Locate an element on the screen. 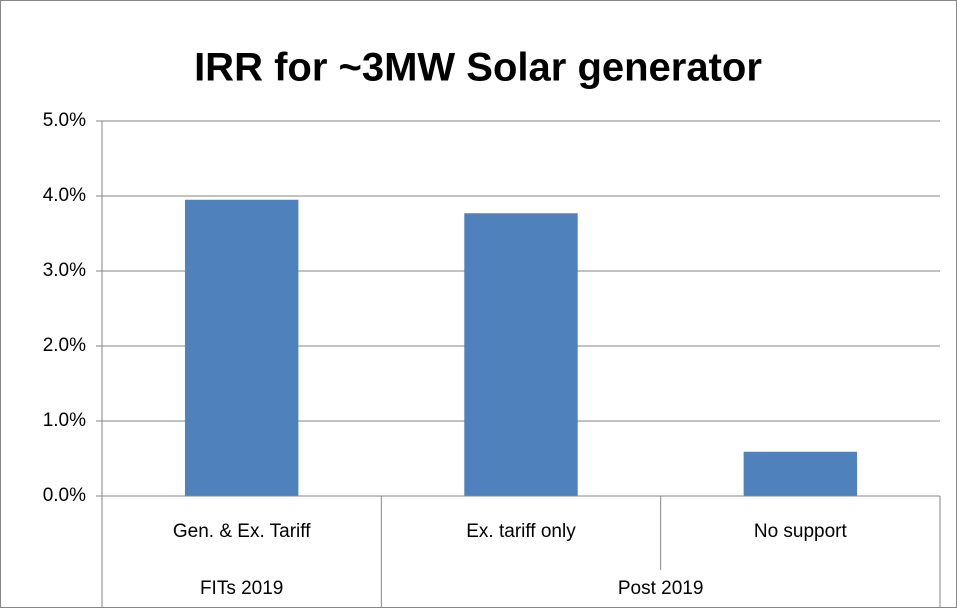  x-tick-label: No support is located at coordinates (801, 531).